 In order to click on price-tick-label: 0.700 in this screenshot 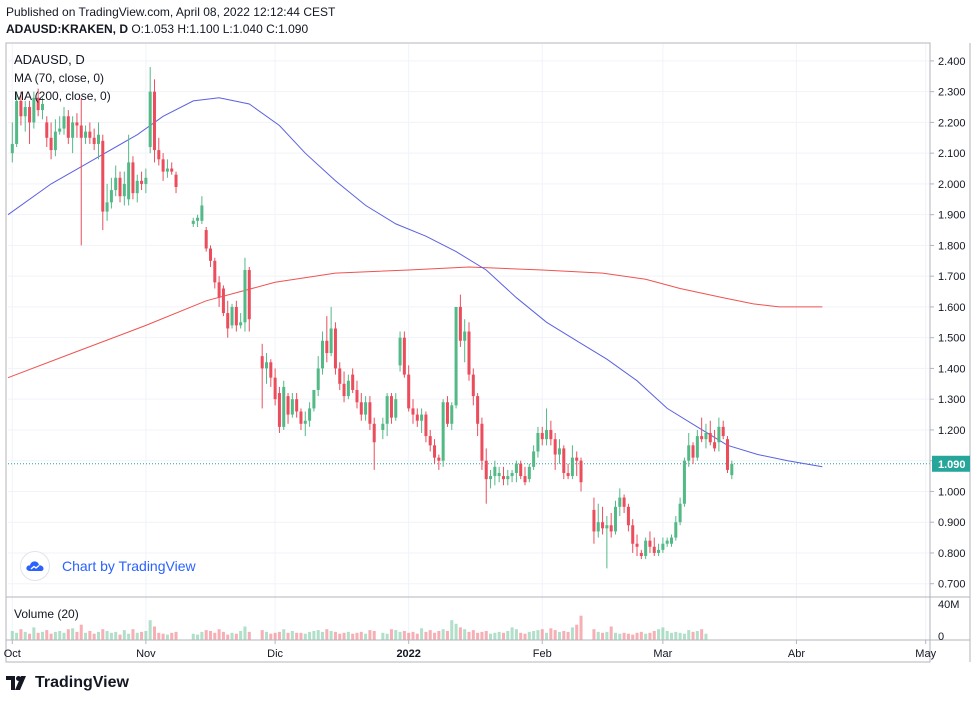, I will do `click(952, 585)`.